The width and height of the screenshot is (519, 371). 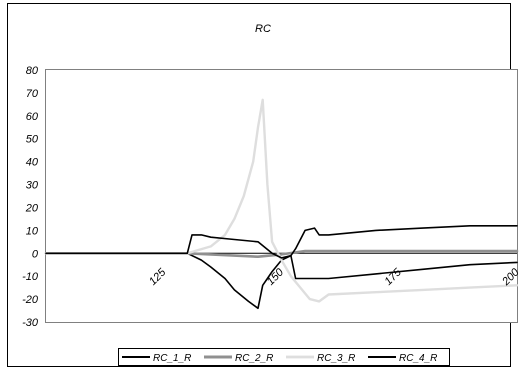 What do you see at coordinates (32, 94) in the screenshot?
I see `y-tick-label: 70` at bounding box center [32, 94].